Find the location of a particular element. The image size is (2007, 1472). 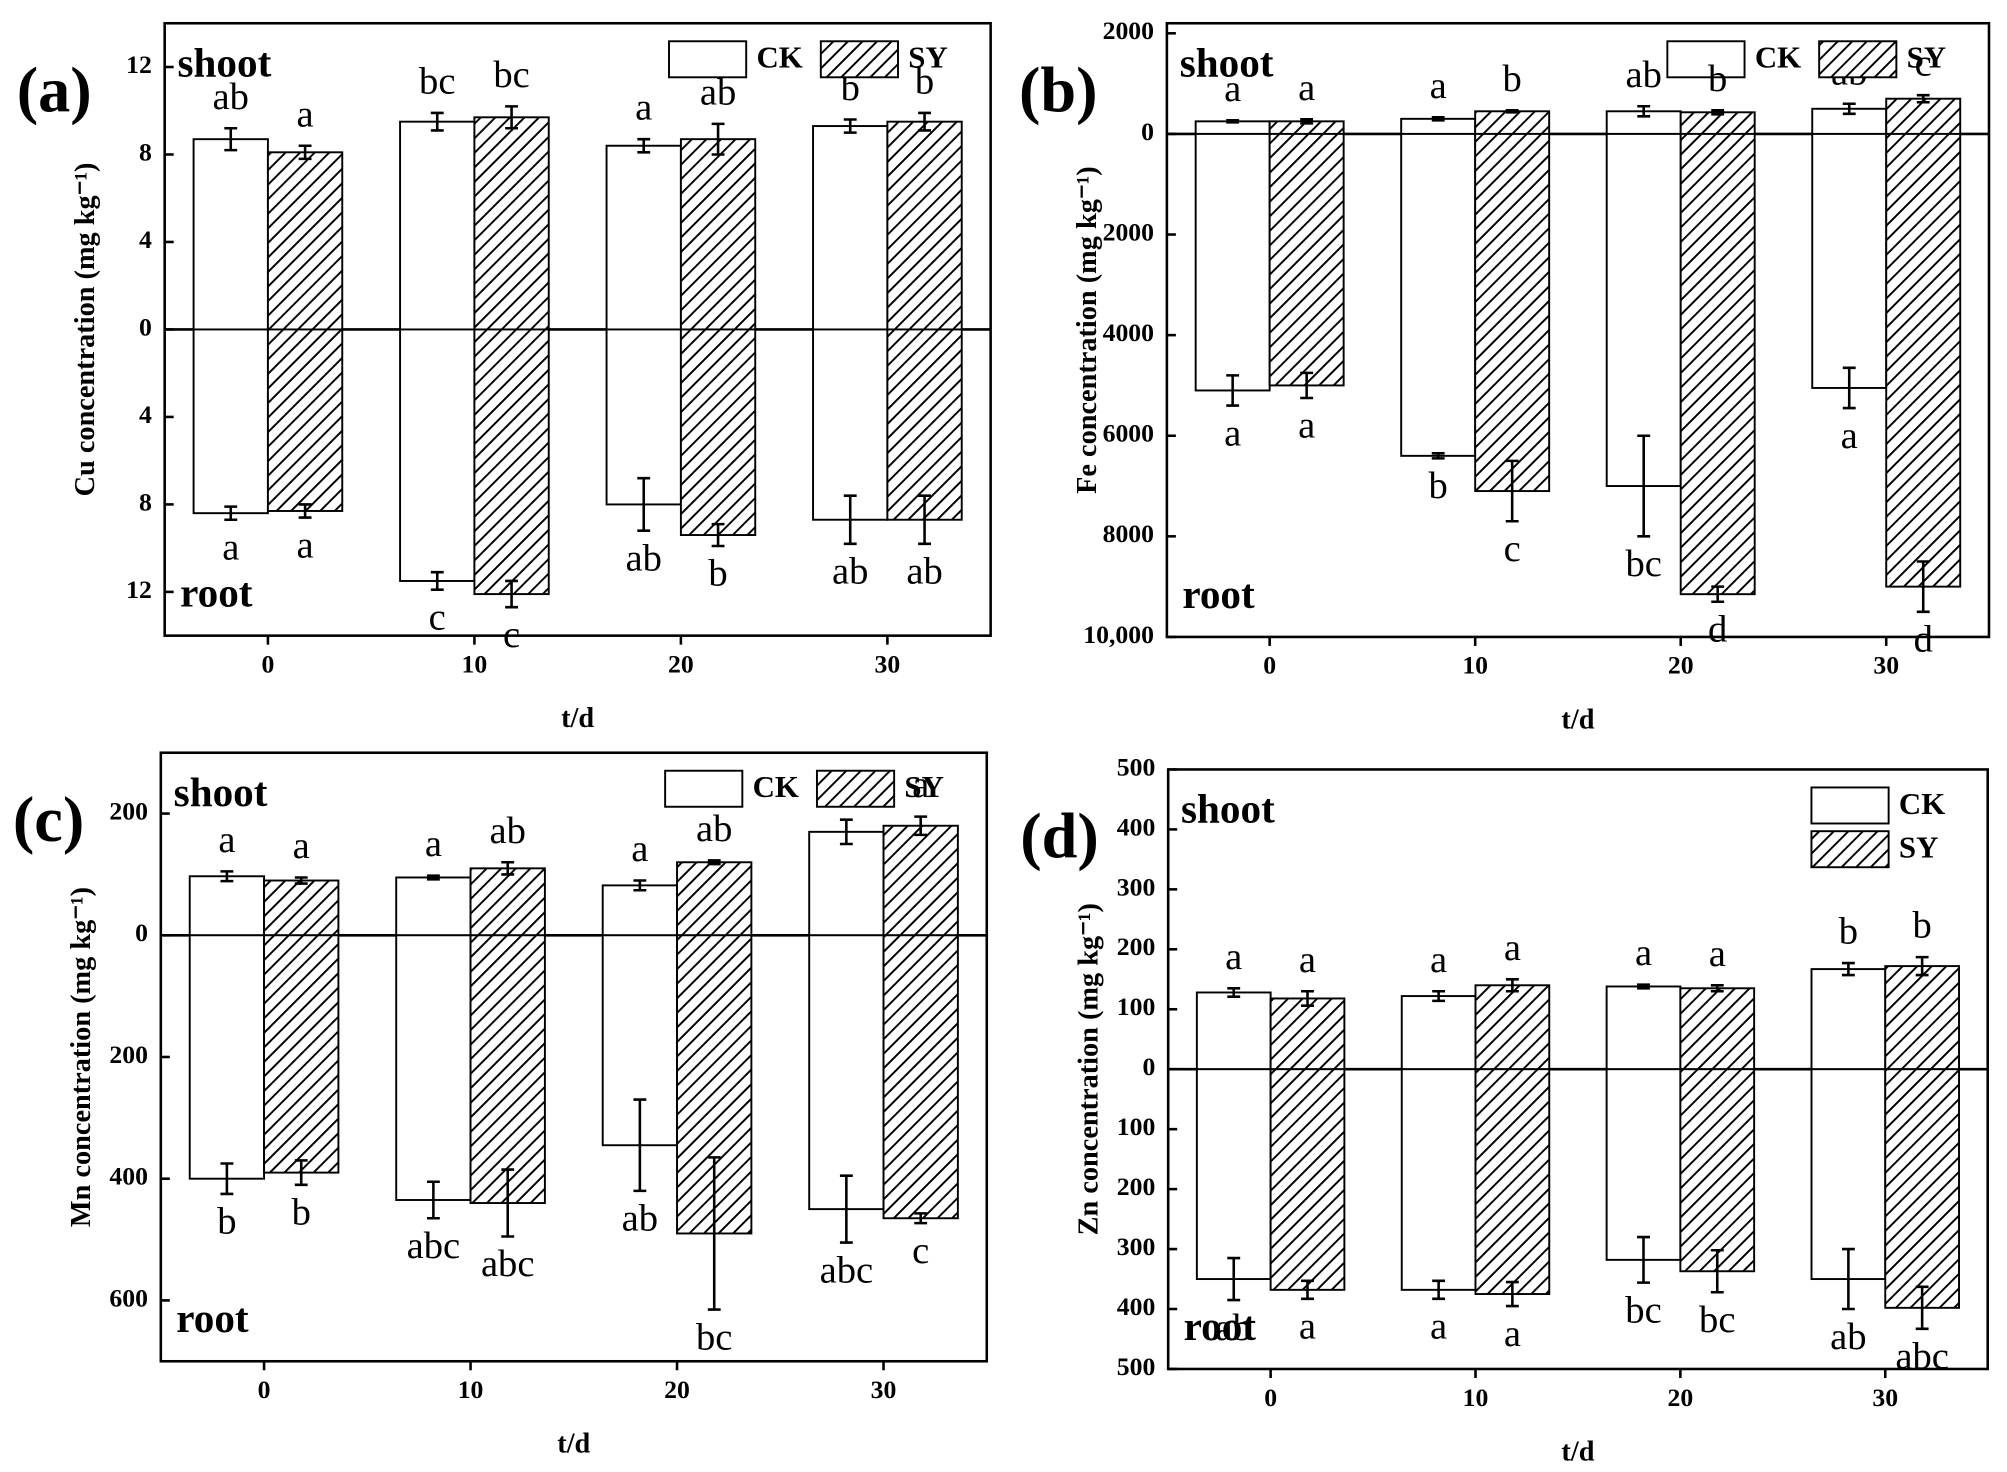

panel-label: (b) is located at coordinates (1058, 89).